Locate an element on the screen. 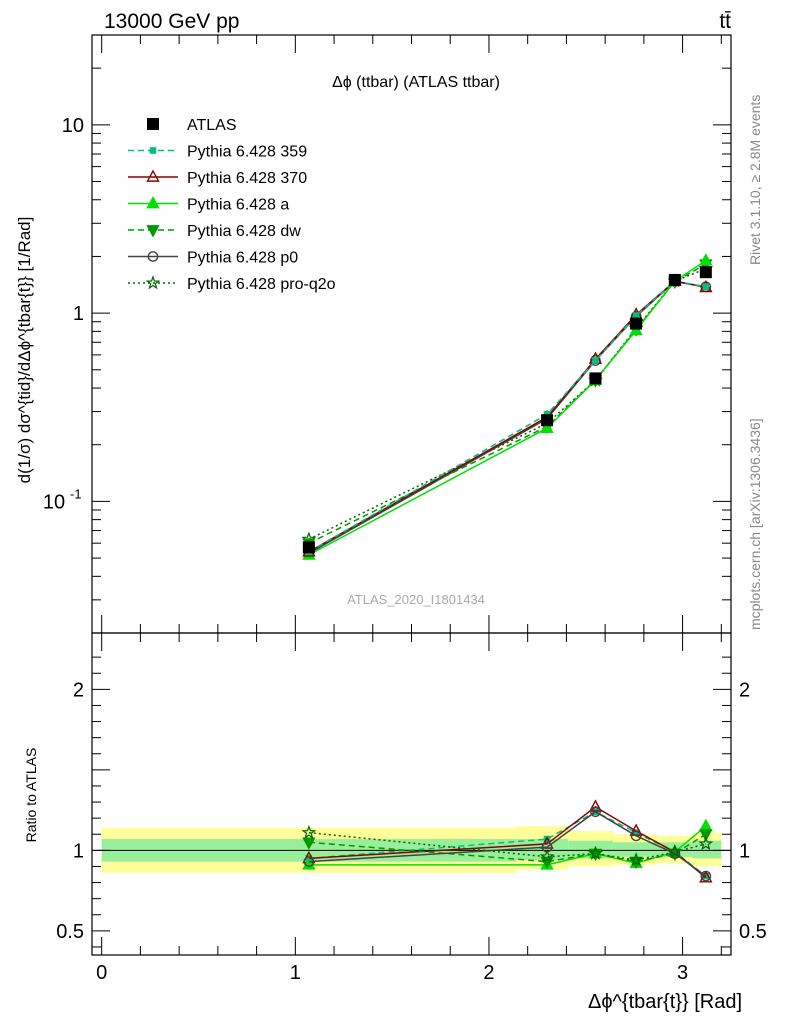 The image size is (786, 1024). beam-label: 13000 GeV pp is located at coordinates (171, 21).